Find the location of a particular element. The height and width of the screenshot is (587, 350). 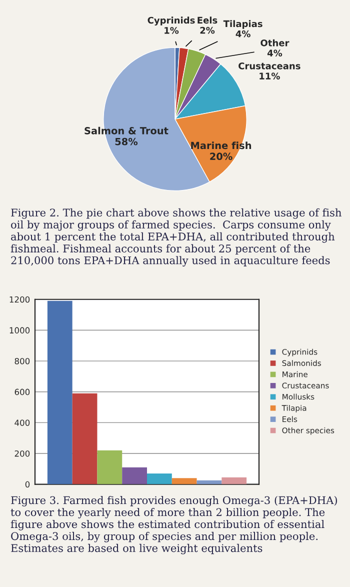

y-tick-label: 1000 is located at coordinates (20, 330).